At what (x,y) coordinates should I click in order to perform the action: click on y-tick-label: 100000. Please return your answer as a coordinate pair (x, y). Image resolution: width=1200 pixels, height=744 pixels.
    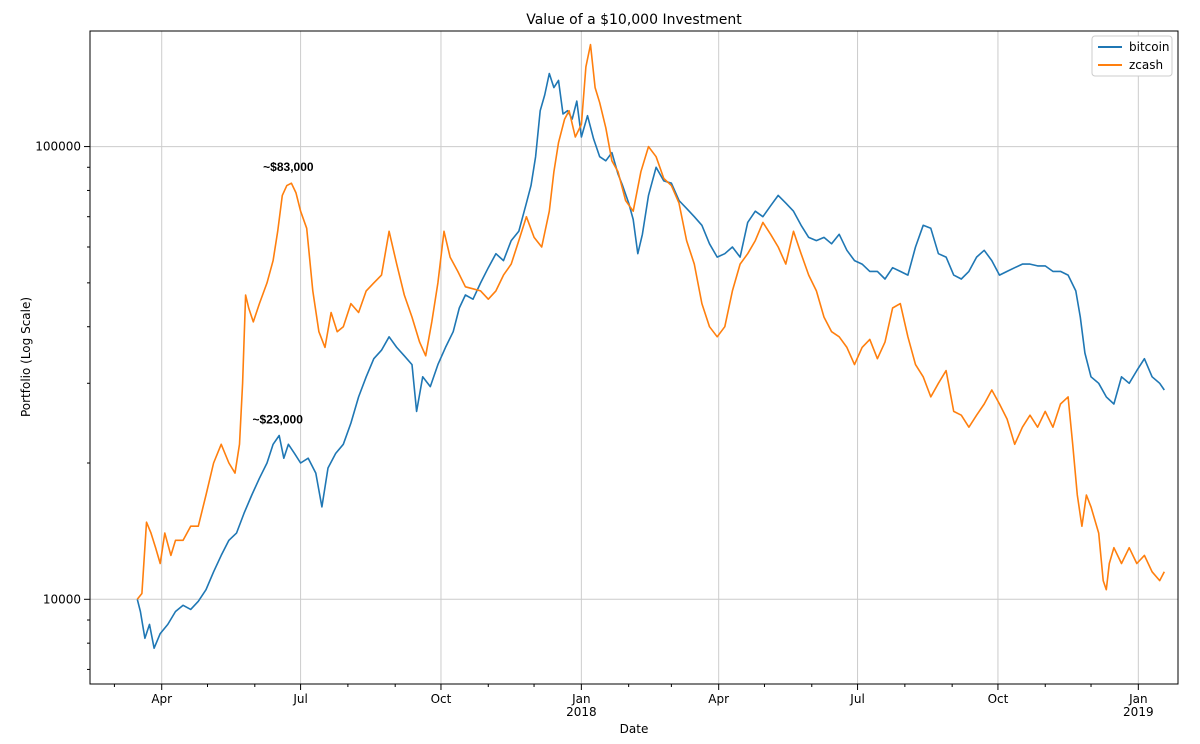
    Looking at the image, I should click on (58, 147).